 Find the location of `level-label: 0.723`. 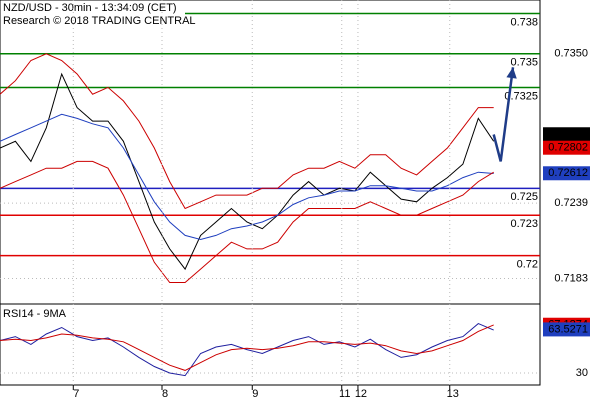

level-label: 0.723 is located at coordinates (524, 224).